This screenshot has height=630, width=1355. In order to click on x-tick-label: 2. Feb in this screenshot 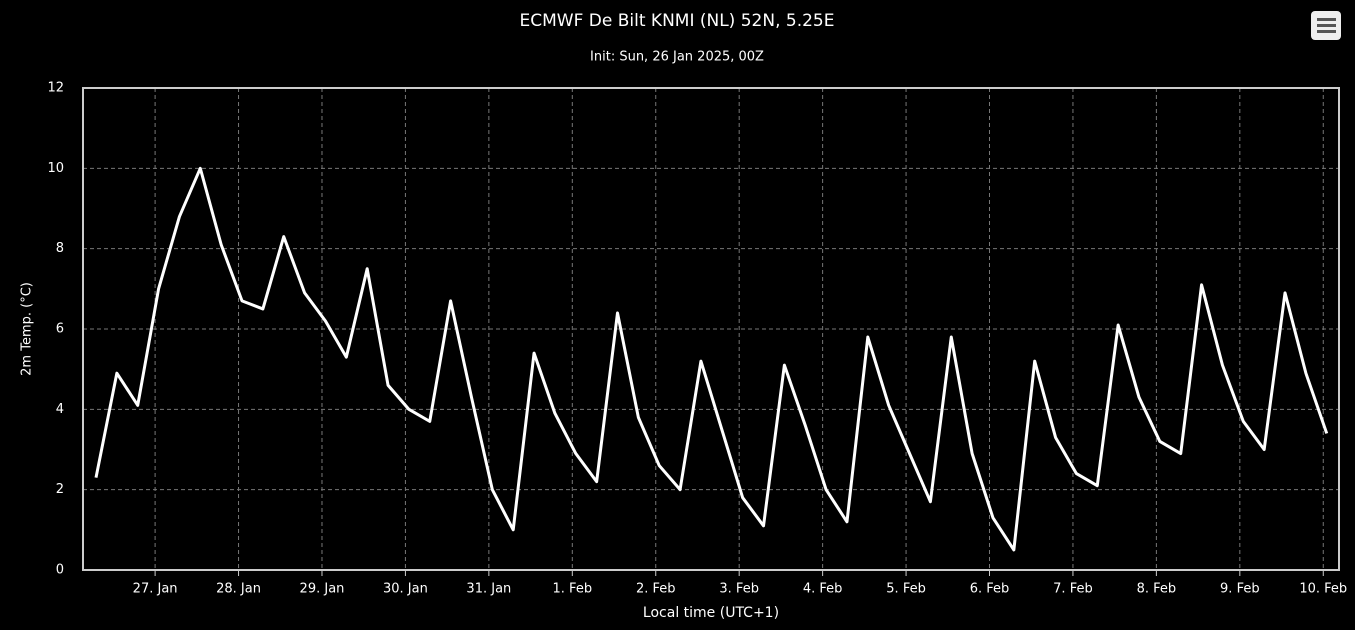, I will do `click(656, 589)`.